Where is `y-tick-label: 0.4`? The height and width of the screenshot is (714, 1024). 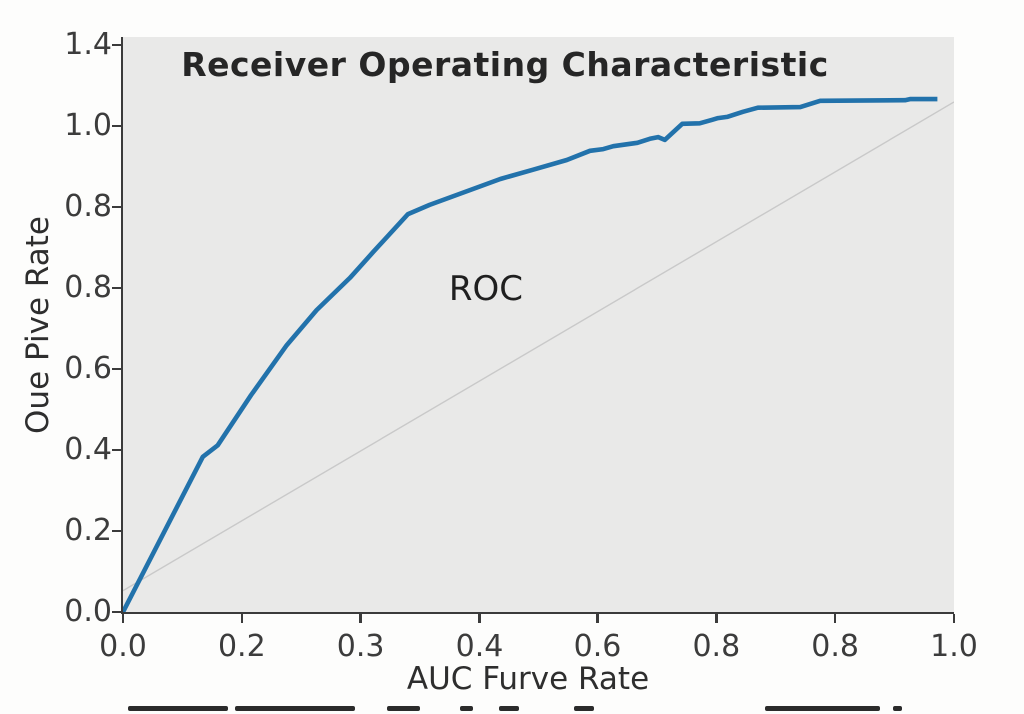
y-tick-label: 0.4 is located at coordinates (88, 449).